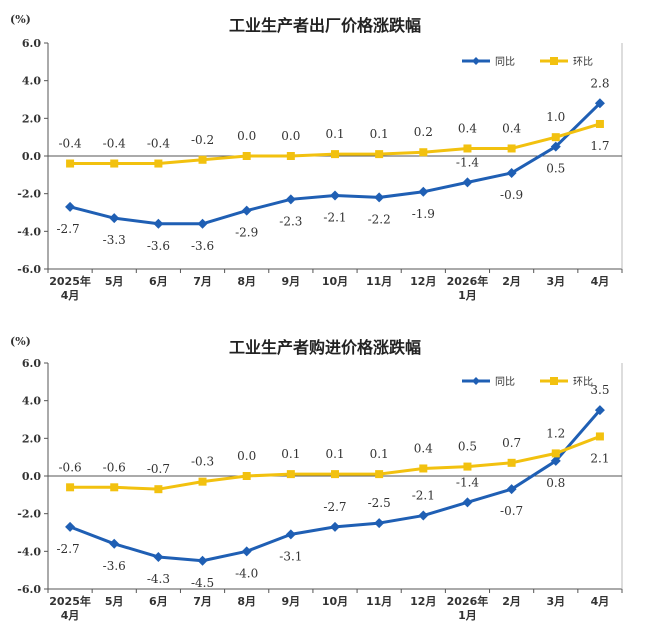 This screenshot has height=638, width=649. What do you see at coordinates (290, 221) in the screenshot?
I see `data-label: -2.3` at bounding box center [290, 221].